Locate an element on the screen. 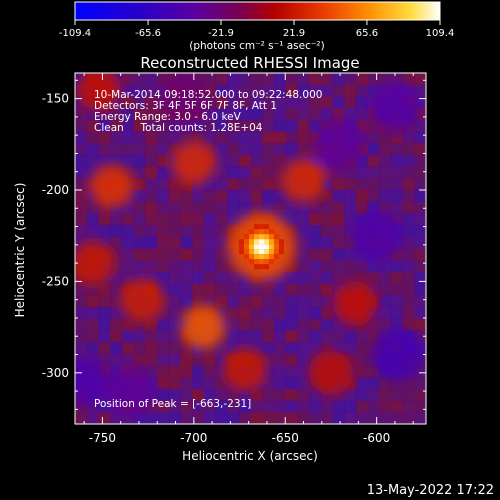 The width and height of the screenshot is (500, 500). y-tick-label: -200 is located at coordinates (55, 190).